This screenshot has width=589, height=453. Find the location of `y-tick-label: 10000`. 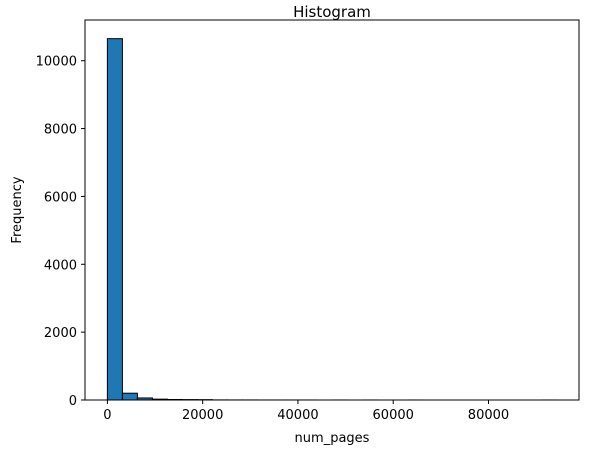

y-tick-label: 10000 is located at coordinates (56, 62).